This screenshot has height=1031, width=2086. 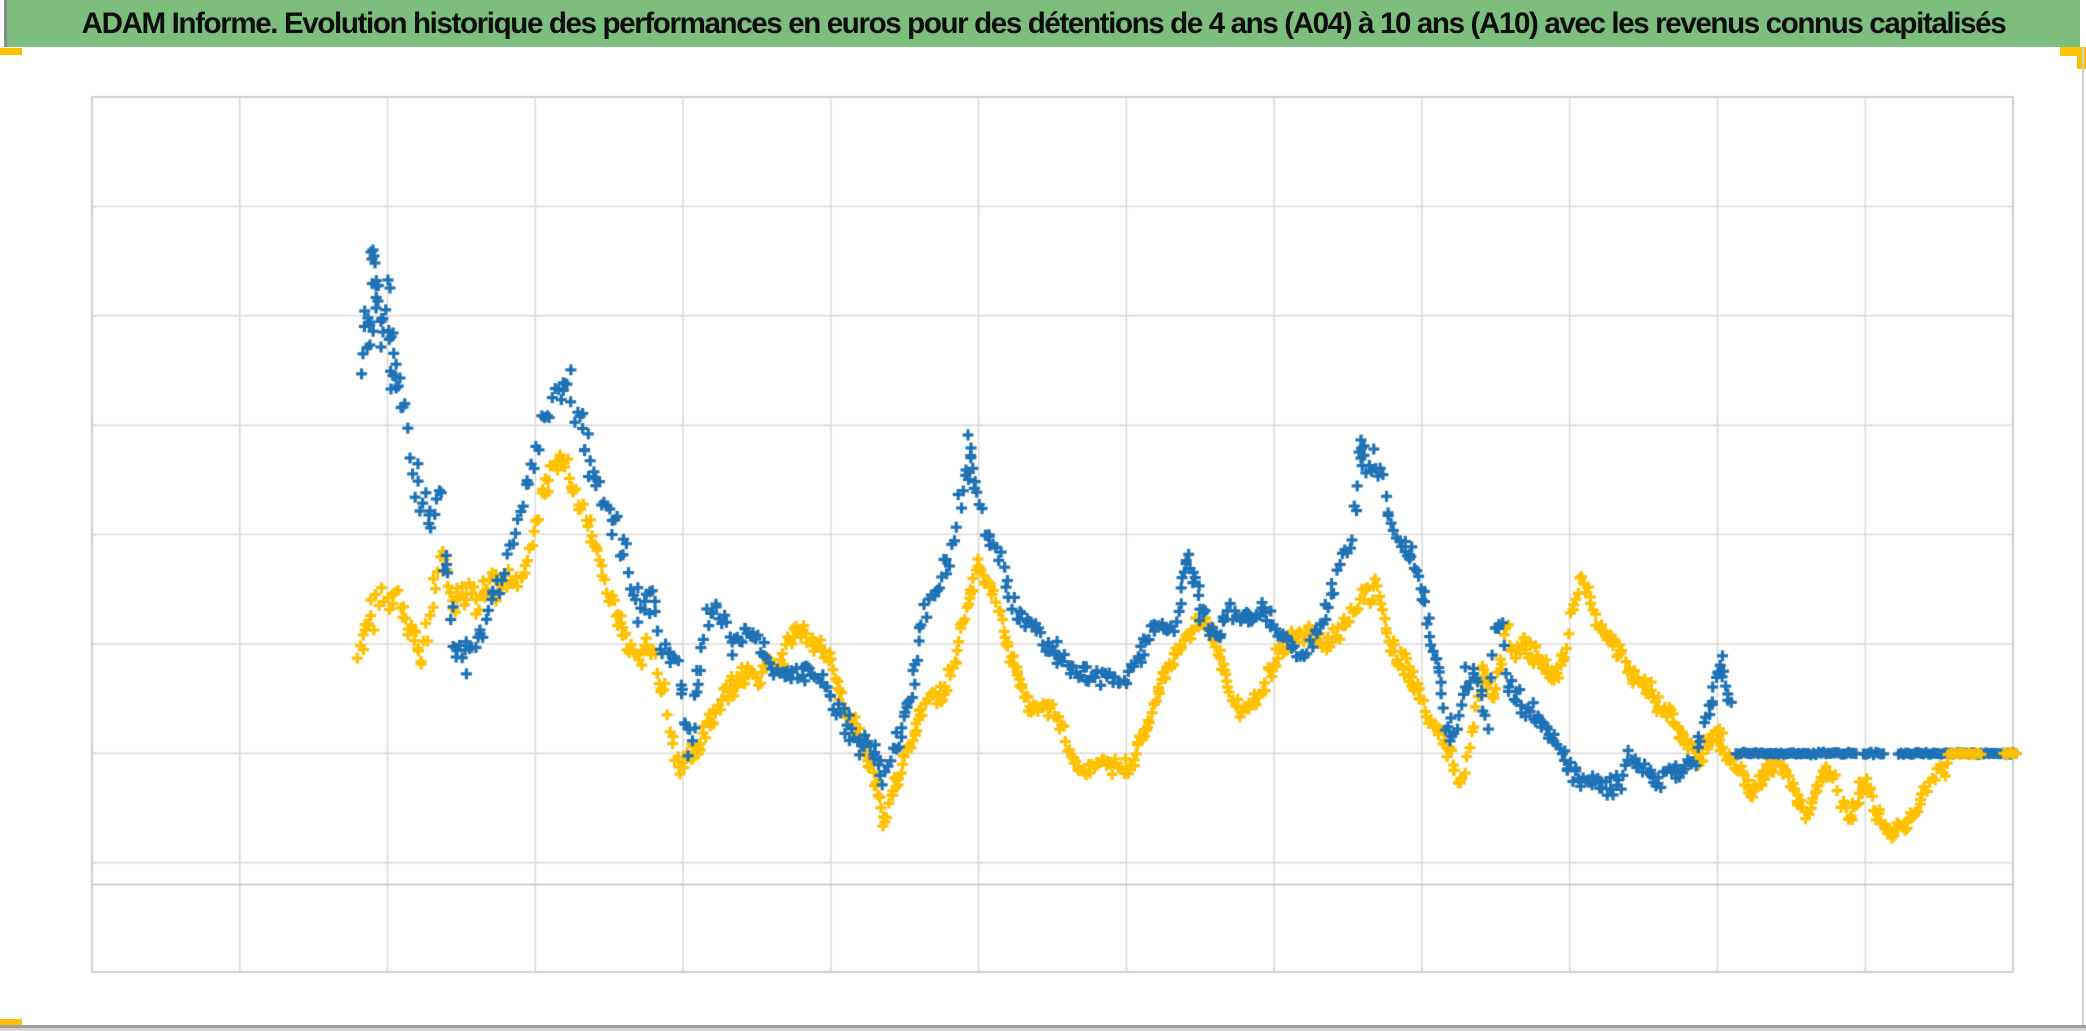 What do you see at coordinates (2083, 537) in the screenshot?
I see `window-right-edge` at bounding box center [2083, 537].